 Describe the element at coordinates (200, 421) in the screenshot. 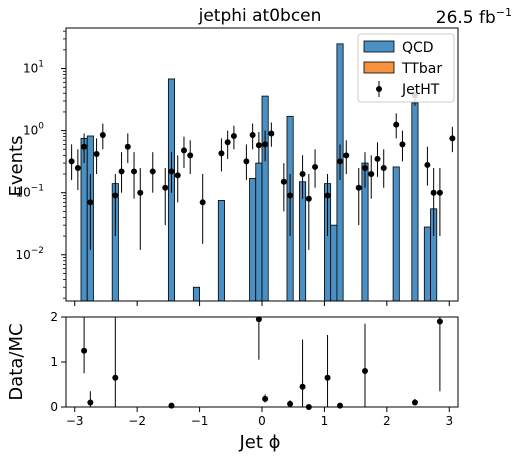

I see `x-tick-label-2: −1` at that location.